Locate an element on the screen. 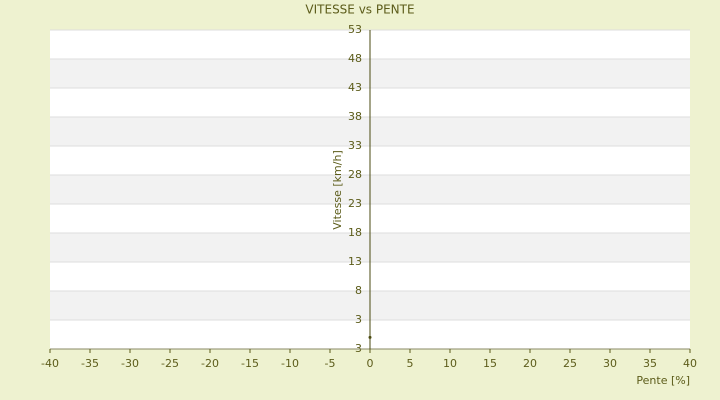 This screenshot has height=400, width=720. x-tick-label: 5 is located at coordinates (410, 363).